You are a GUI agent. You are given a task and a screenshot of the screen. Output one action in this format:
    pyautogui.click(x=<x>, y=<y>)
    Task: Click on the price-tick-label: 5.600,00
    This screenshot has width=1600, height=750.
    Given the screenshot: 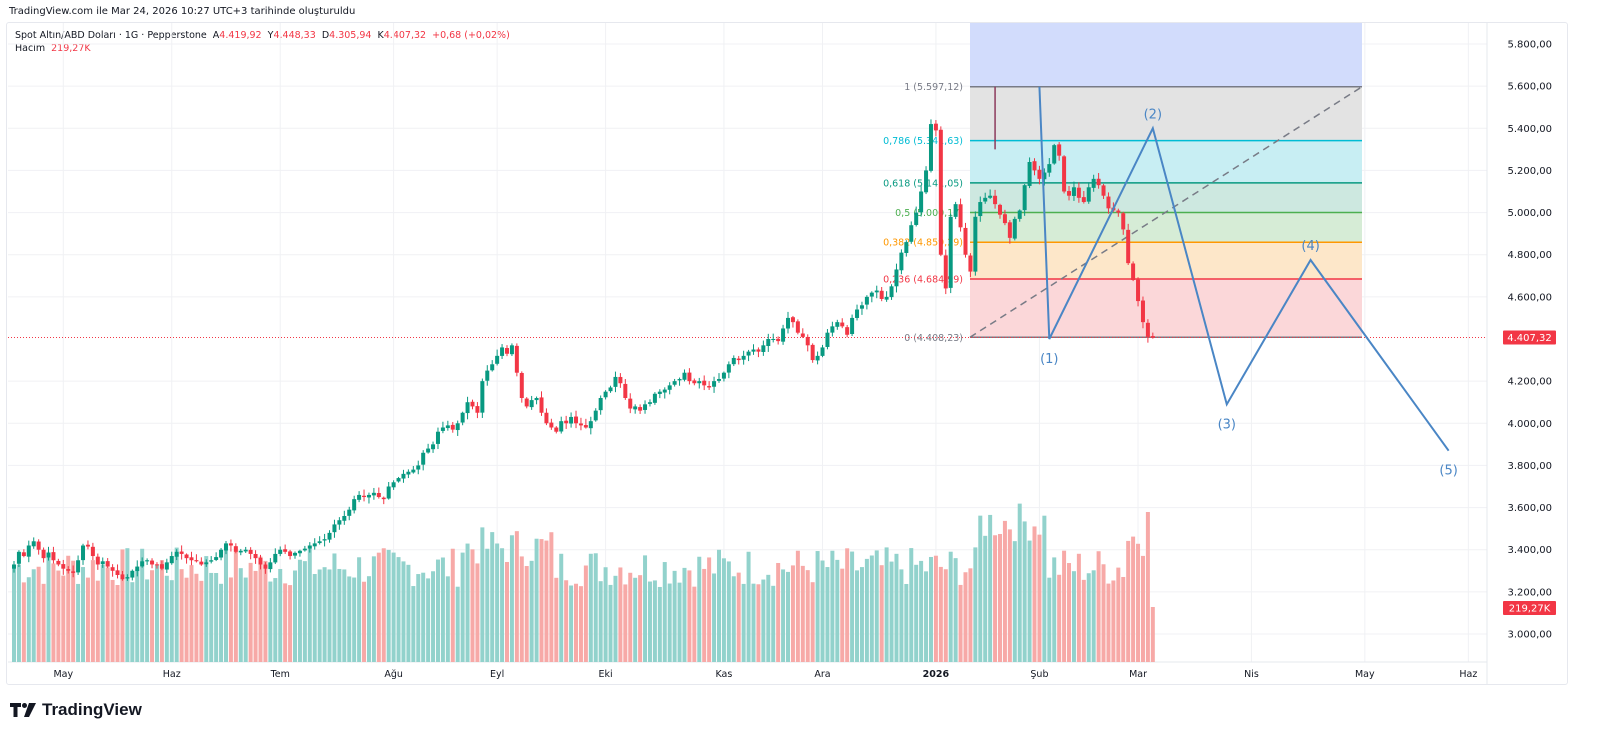 What is the action you would take?
    pyautogui.click(x=1529, y=87)
    